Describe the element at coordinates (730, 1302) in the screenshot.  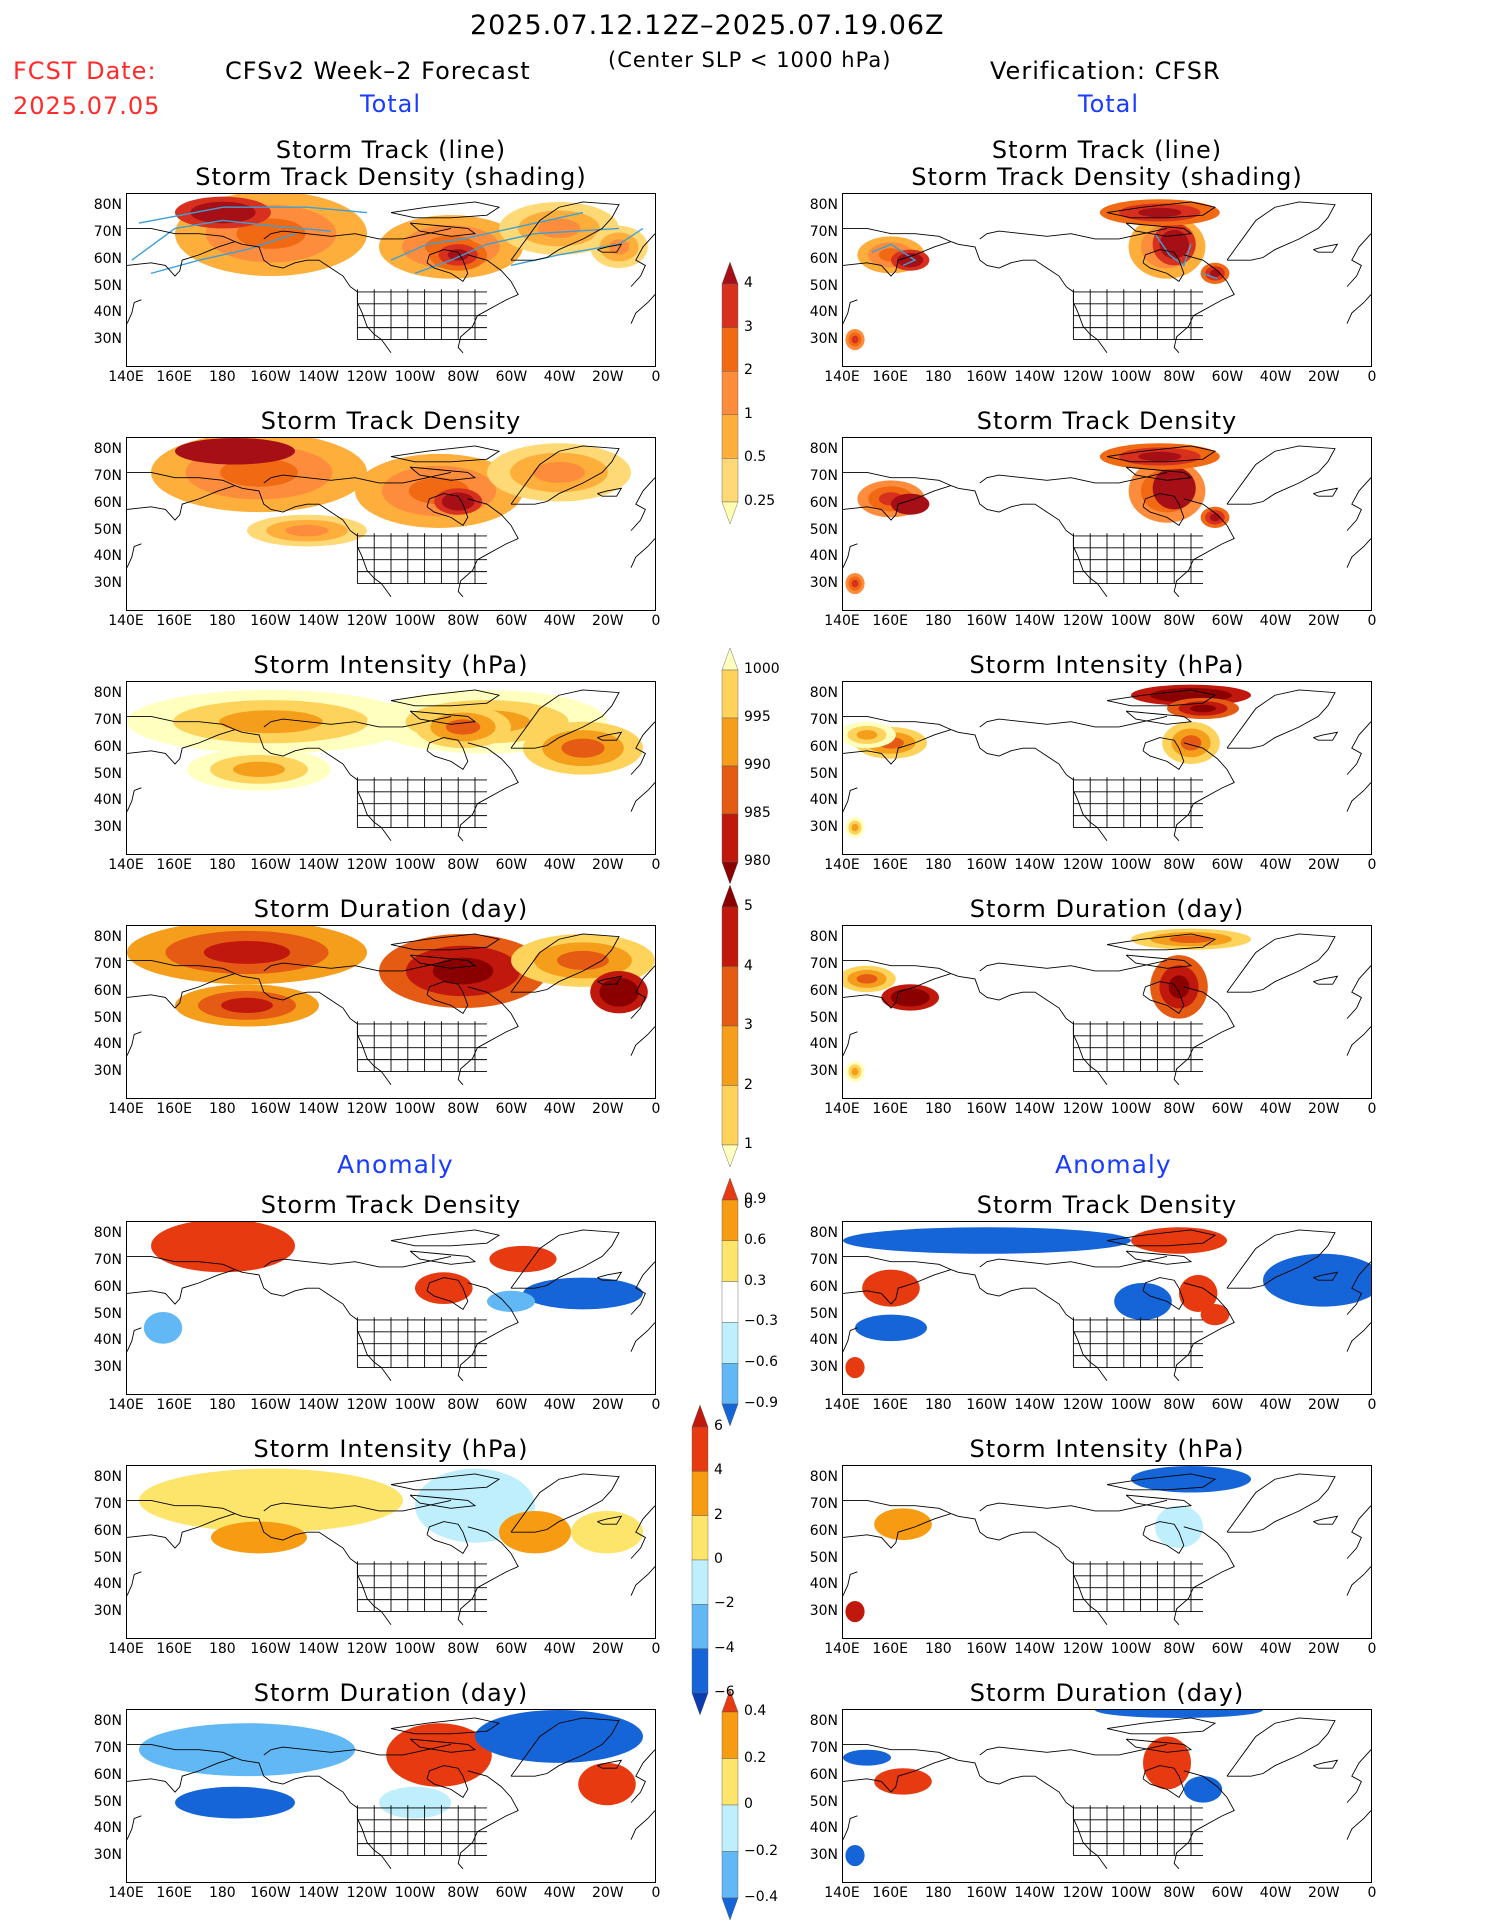
I see `density-anomaly-colorbar` at that location.